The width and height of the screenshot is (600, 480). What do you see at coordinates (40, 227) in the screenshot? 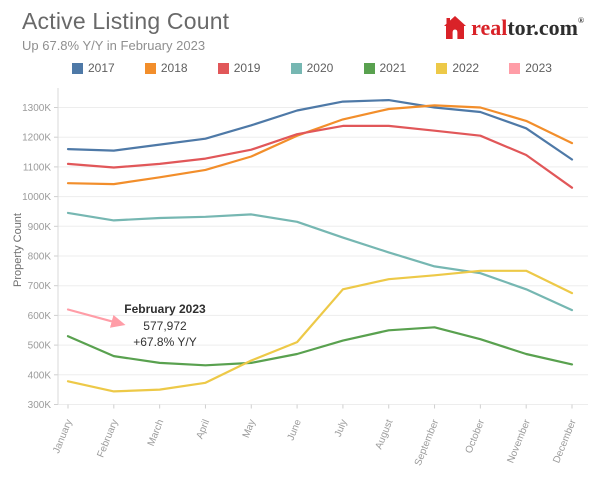
I see `y-tick-label-900k: 900K` at bounding box center [40, 227].